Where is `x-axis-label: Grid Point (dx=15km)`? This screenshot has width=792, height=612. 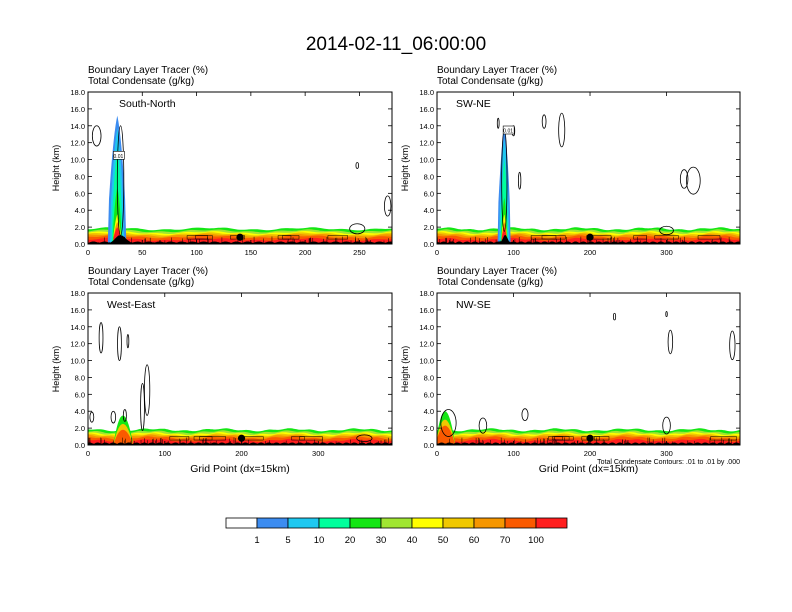 x-axis-label: Grid Point (dx=15km) is located at coordinates (589, 469).